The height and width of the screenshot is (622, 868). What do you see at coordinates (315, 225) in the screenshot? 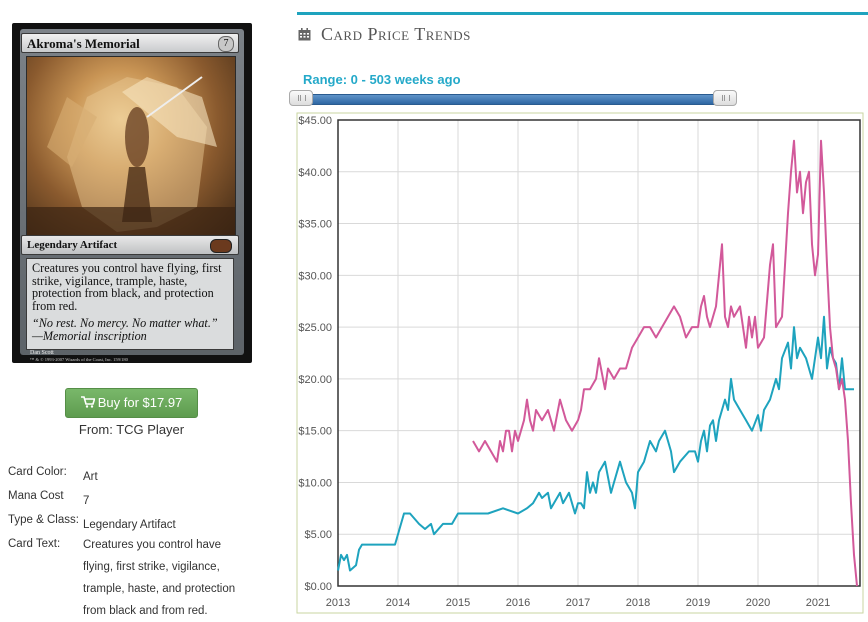
I see `y-tick-label: $35.00` at bounding box center [315, 225].